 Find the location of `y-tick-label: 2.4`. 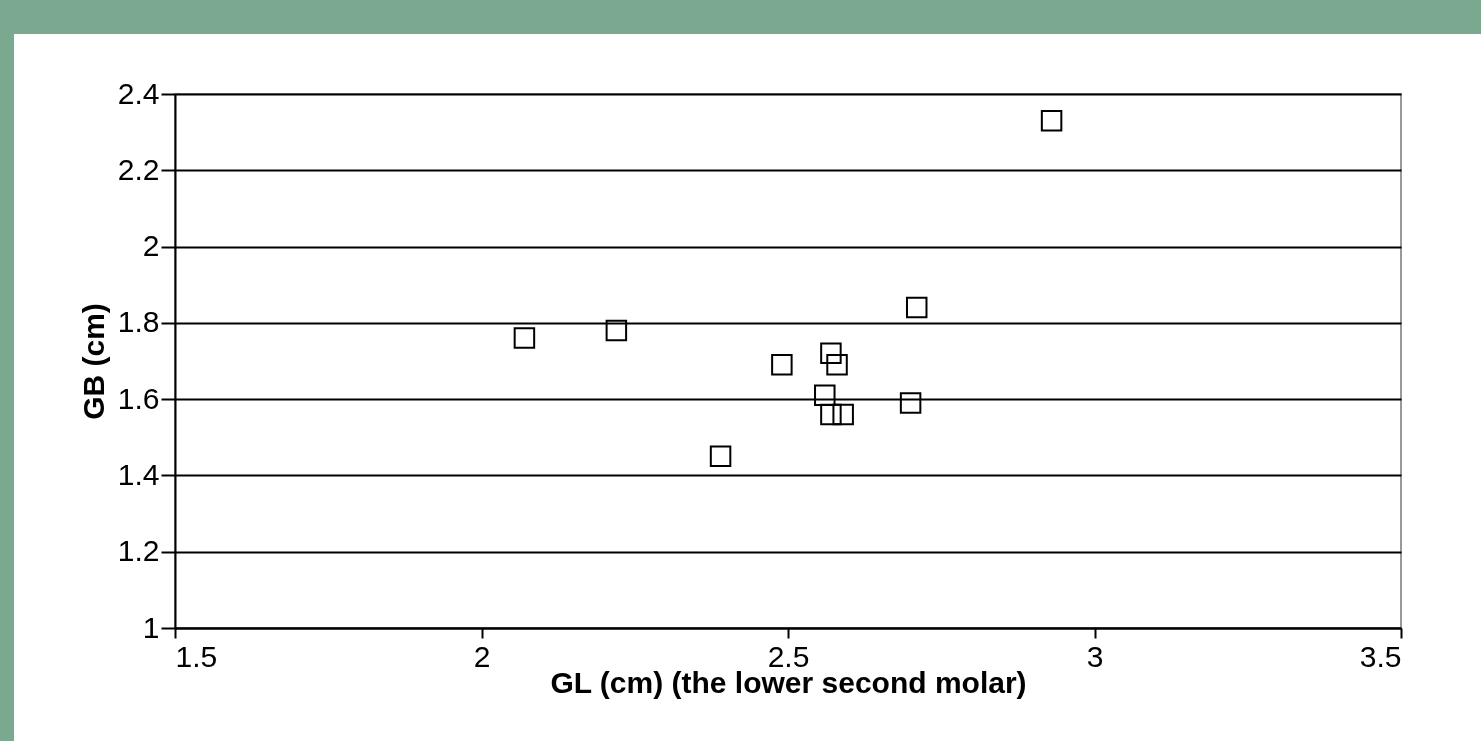

y-tick-label: 2.4 is located at coordinates (138, 93).